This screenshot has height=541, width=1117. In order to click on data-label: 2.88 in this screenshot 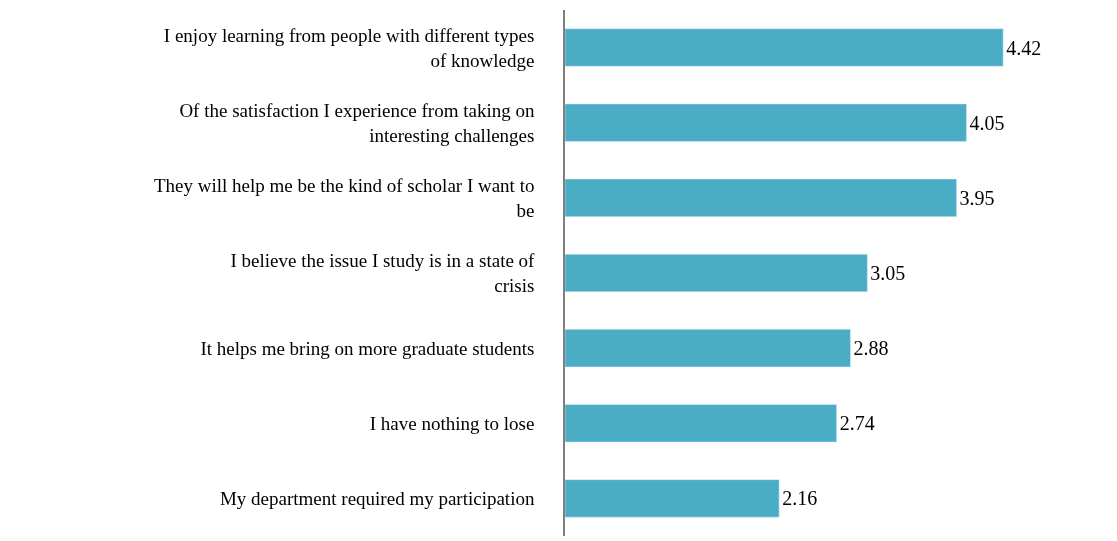, I will do `click(871, 348)`.